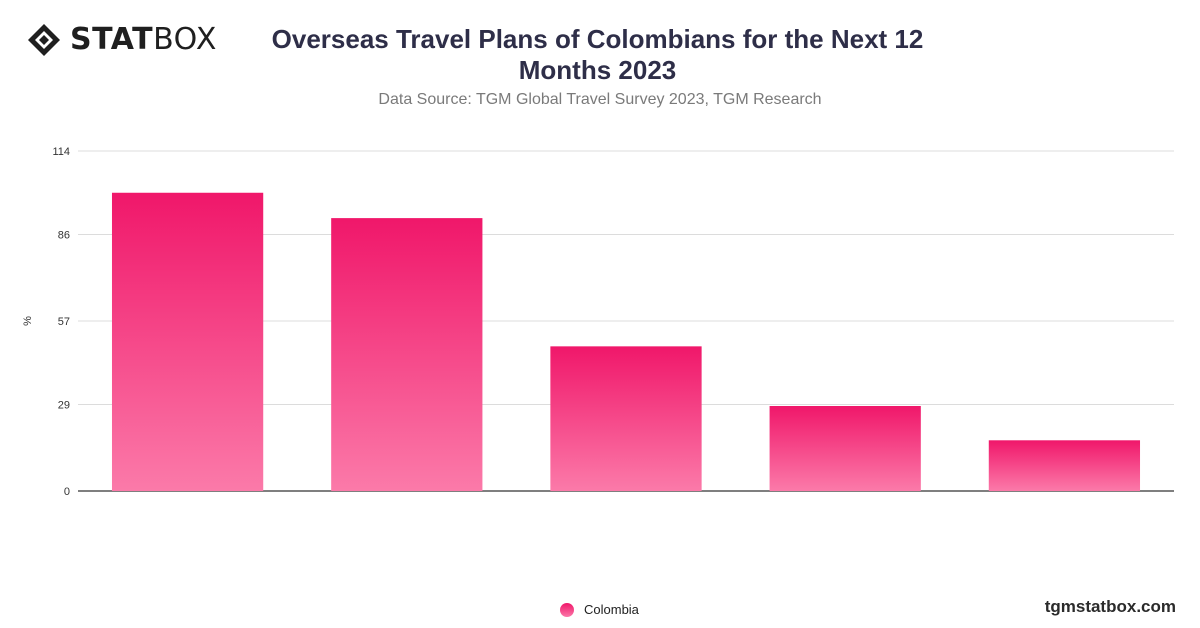 This screenshot has height=628, width=1200. What do you see at coordinates (64, 322) in the screenshot?
I see `y-tick-label: 57` at bounding box center [64, 322].